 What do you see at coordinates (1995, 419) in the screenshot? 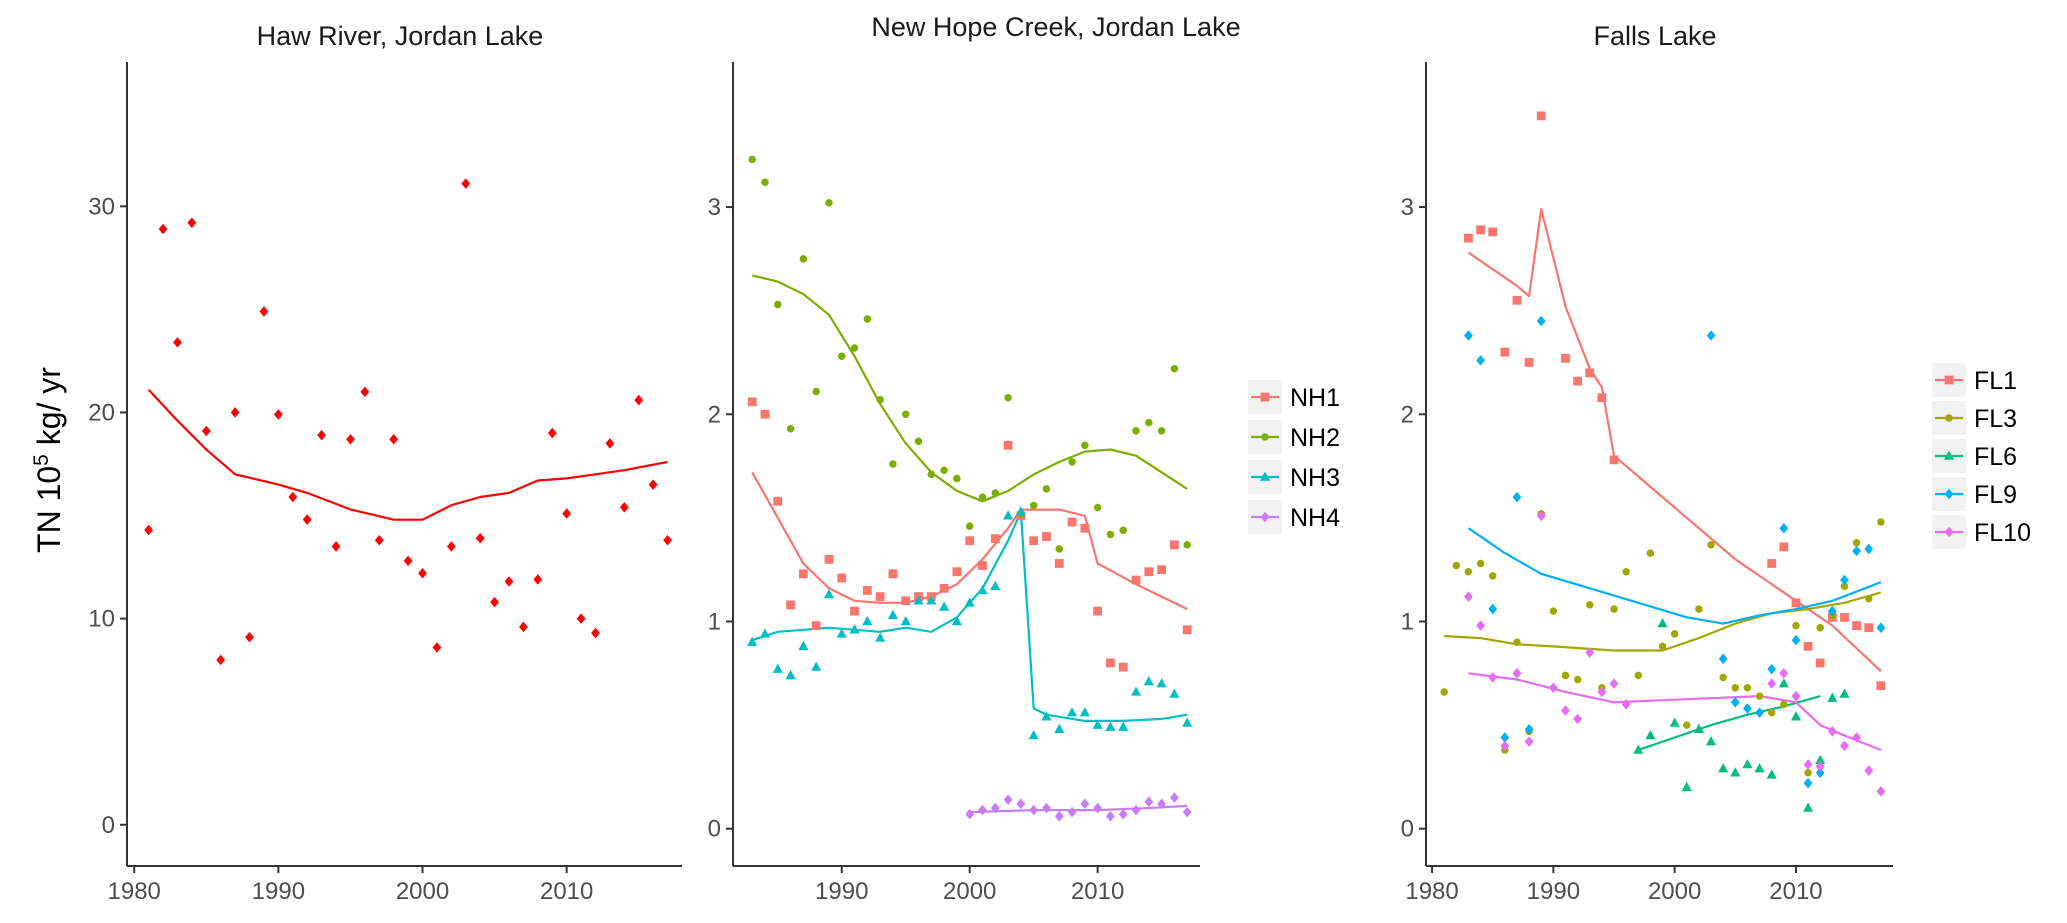
I see `legend-label-fl3: FL3` at bounding box center [1995, 419].